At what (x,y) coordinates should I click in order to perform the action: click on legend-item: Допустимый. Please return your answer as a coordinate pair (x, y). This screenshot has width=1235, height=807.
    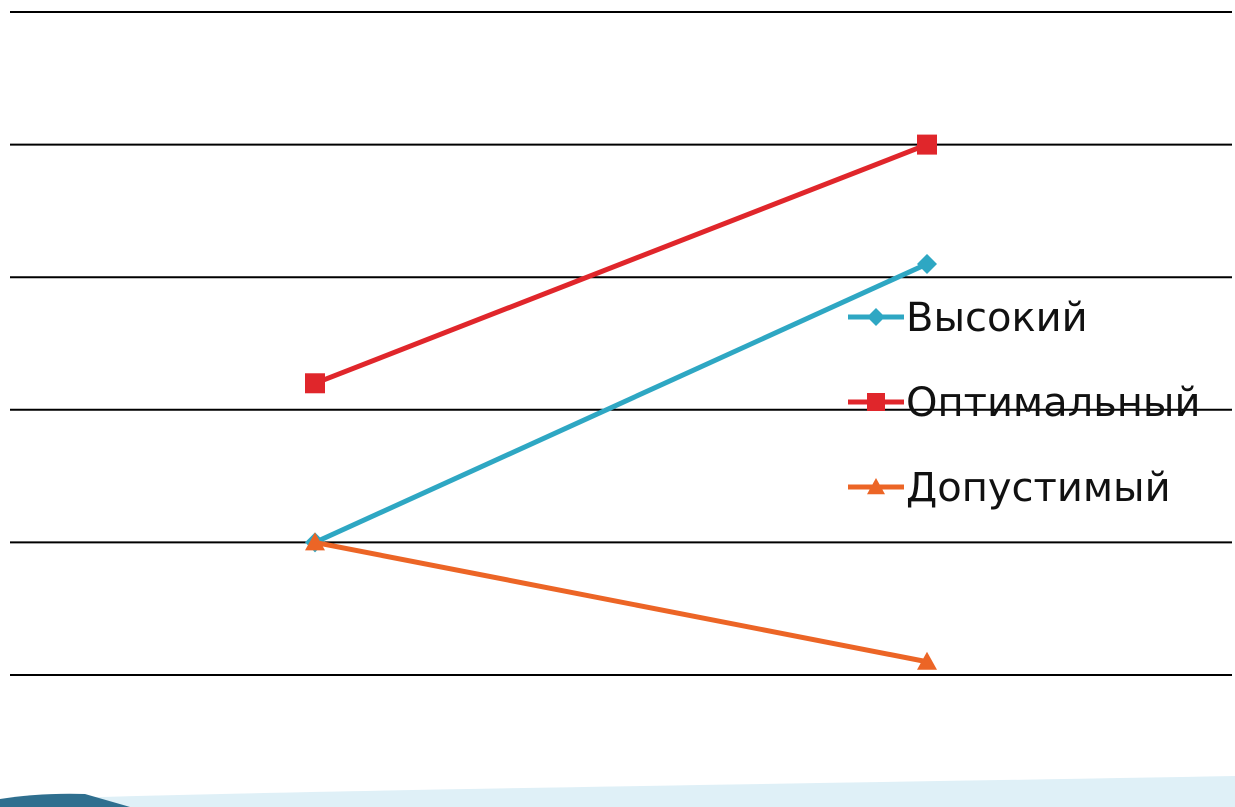
    Looking at the image, I should click on (1009, 488).